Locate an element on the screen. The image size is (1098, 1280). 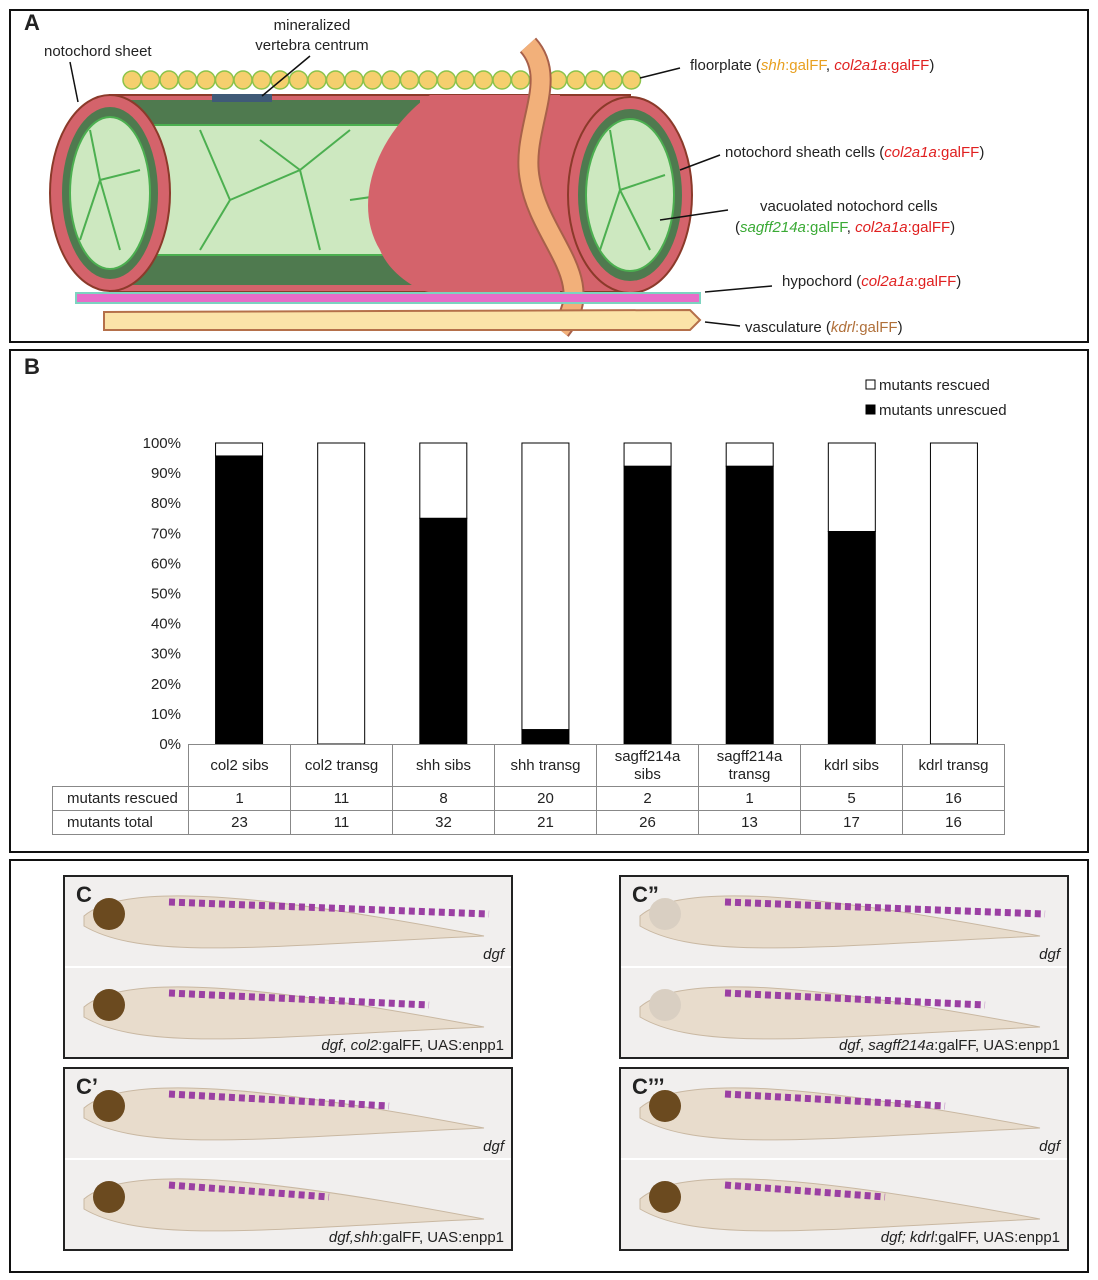
annotation: vasculature (kdrl:galFF) is located at coordinates (824, 327).